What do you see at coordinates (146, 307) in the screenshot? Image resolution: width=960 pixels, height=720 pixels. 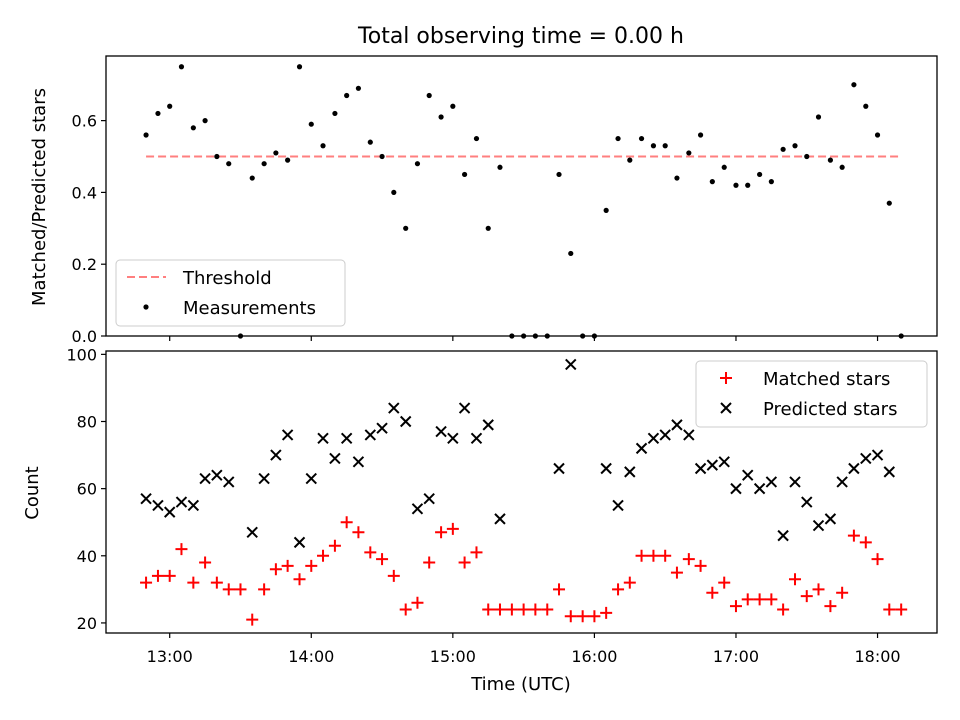 I see `legend-measurements-swatch` at bounding box center [146, 307].